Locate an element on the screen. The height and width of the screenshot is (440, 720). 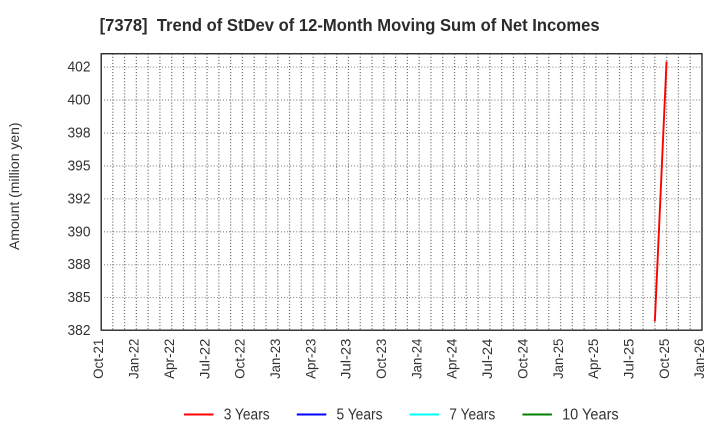
svg-text: Jul-24 is located at coordinates (488, 359).